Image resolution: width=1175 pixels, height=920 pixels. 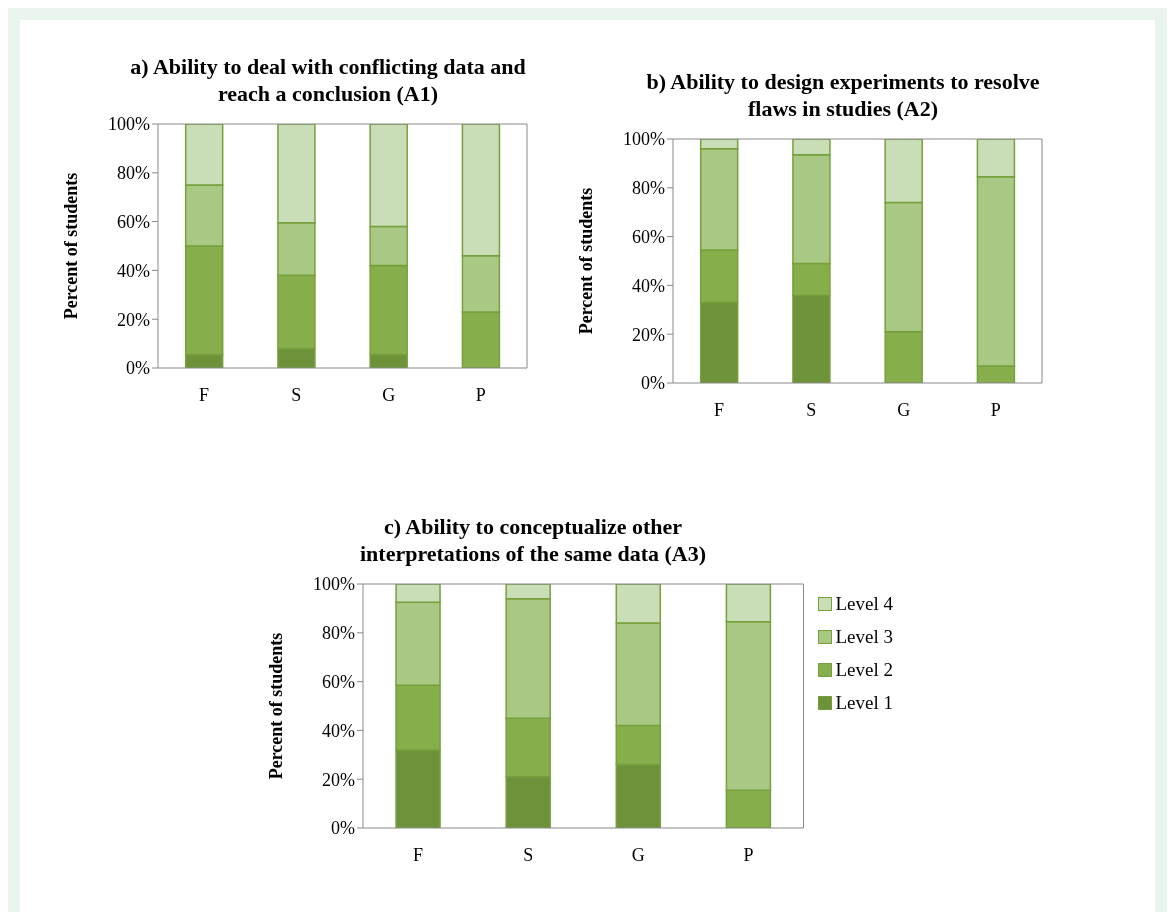 What do you see at coordinates (864, 702) in the screenshot?
I see `legend-label: Level 1` at bounding box center [864, 702].